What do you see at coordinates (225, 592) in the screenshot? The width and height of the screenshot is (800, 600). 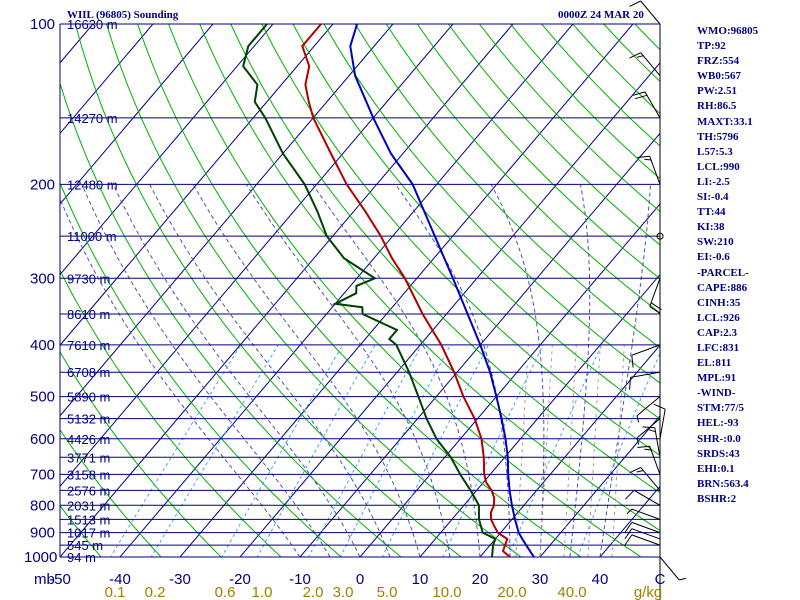 I see `mixing-ratio-label: 0.6` at bounding box center [225, 592].